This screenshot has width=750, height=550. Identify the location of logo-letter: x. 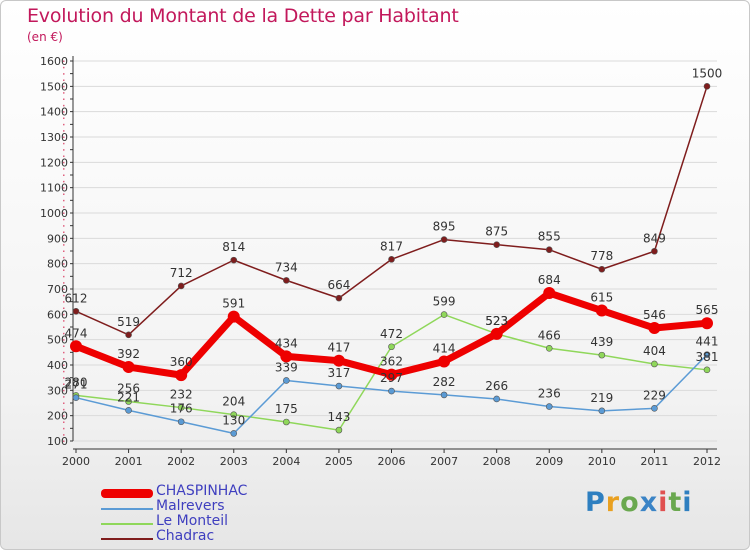
(649, 502).